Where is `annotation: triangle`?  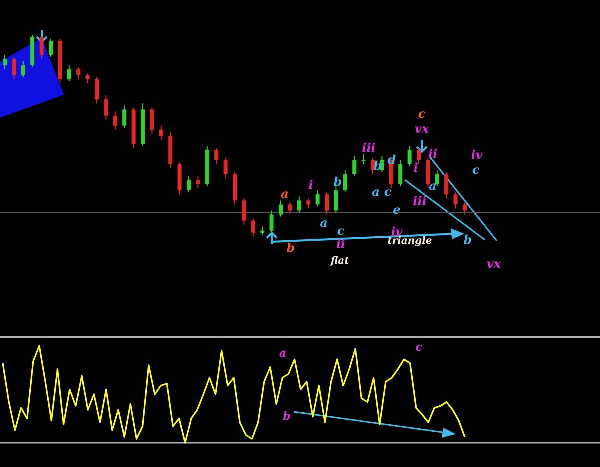
annotation: triangle is located at coordinates (410, 241).